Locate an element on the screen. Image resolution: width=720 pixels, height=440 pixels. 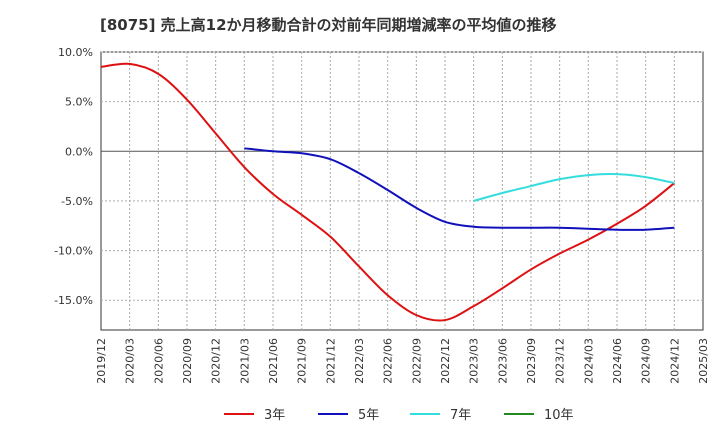
x-tick-label: 2023/09 is located at coordinates (531, 361).